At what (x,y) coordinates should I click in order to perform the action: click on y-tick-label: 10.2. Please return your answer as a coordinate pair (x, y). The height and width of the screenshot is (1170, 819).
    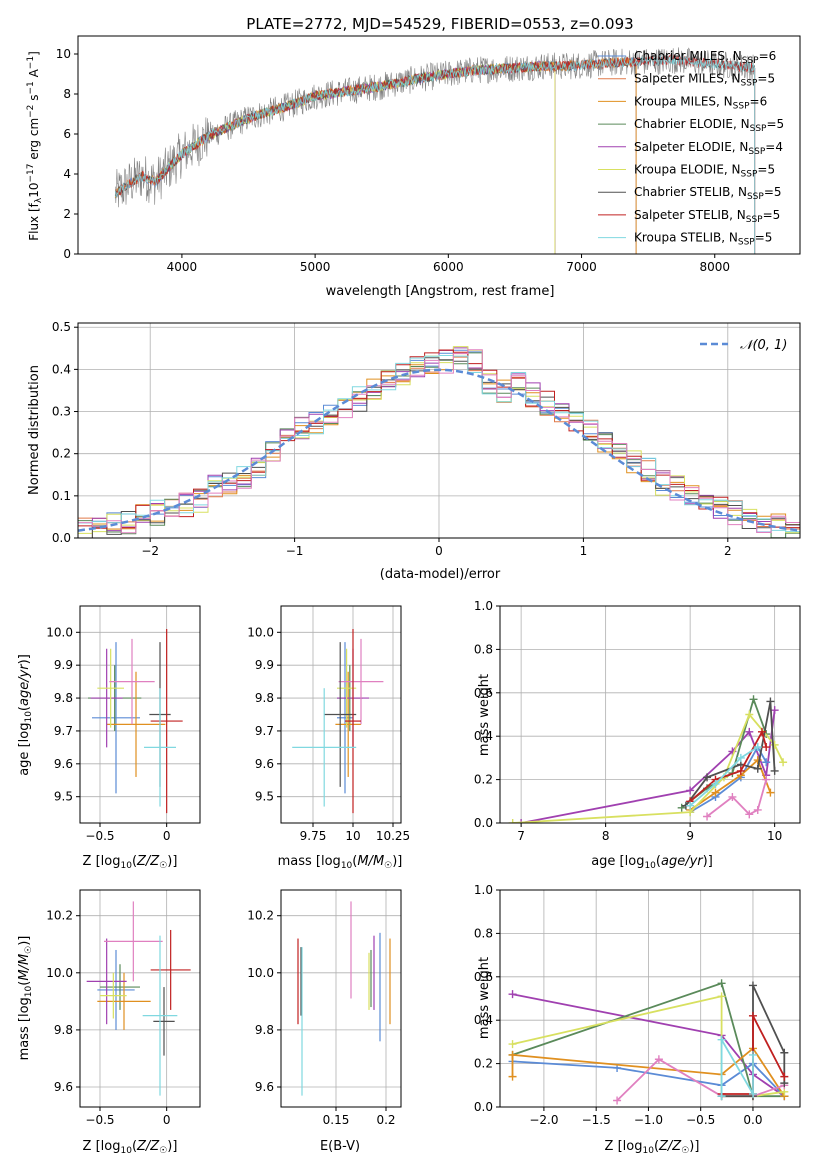
    Looking at the image, I should click on (260, 916).